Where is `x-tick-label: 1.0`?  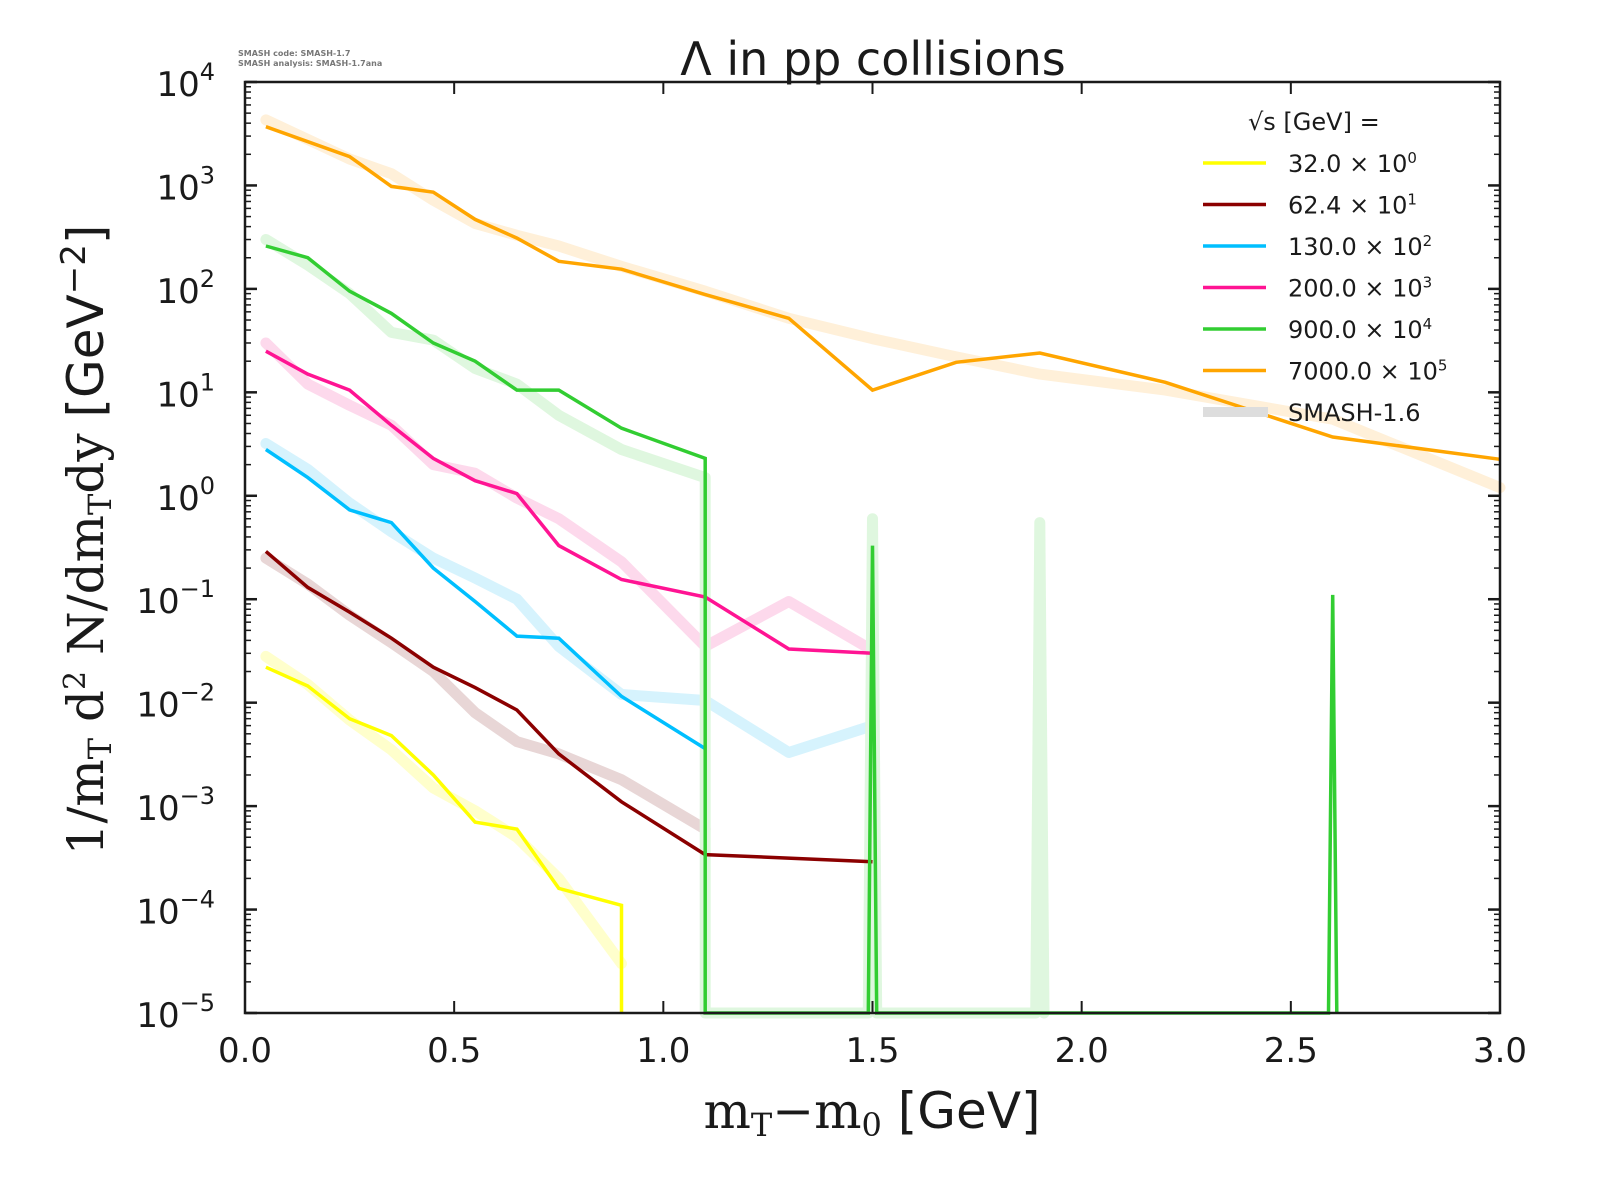 x-tick-label: 1.0 is located at coordinates (663, 1051).